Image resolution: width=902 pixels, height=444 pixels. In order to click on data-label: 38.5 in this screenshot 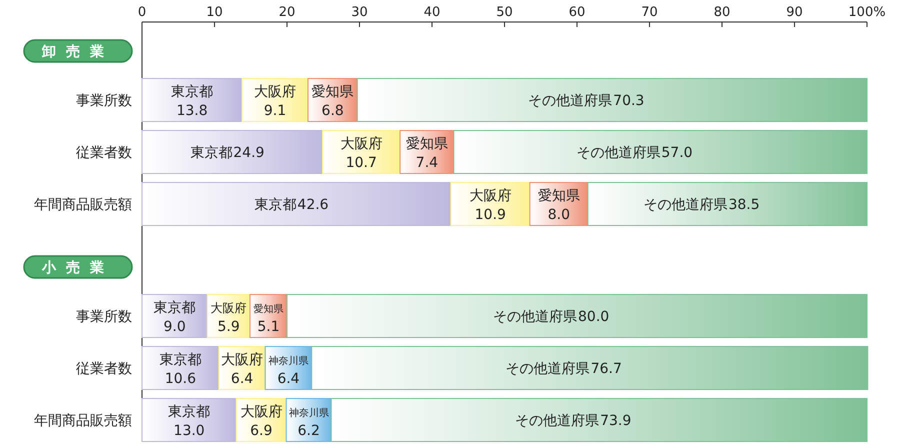, I will do `click(744, 205)`.